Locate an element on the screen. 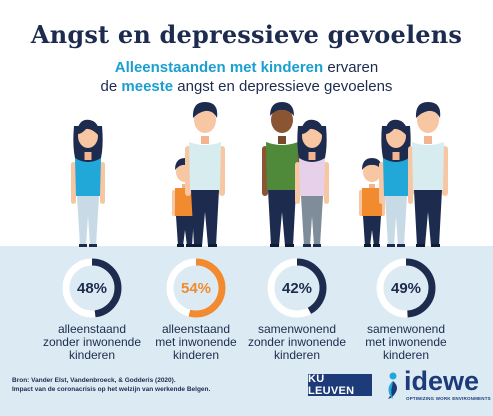 The height and width of the screenshot is (416, 493). subtitle-highlight-1: Alleenstaanden met kinderen is located at coordinates (219, 67).